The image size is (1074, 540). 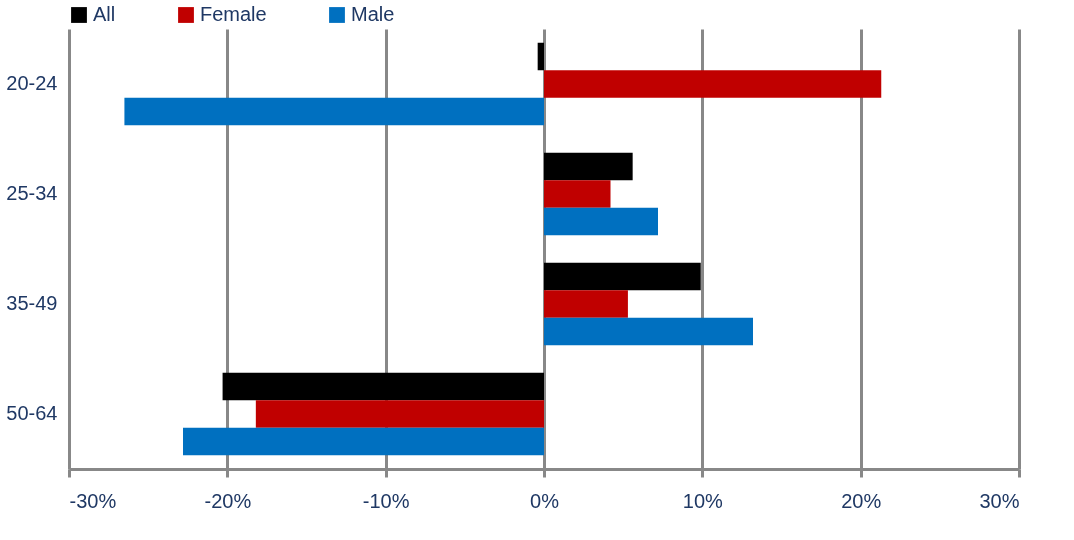 What do you see at coordinates (999, 500) in the screenshot?
I see `x-tick-label: 30%` at bounding box center [999, 500].